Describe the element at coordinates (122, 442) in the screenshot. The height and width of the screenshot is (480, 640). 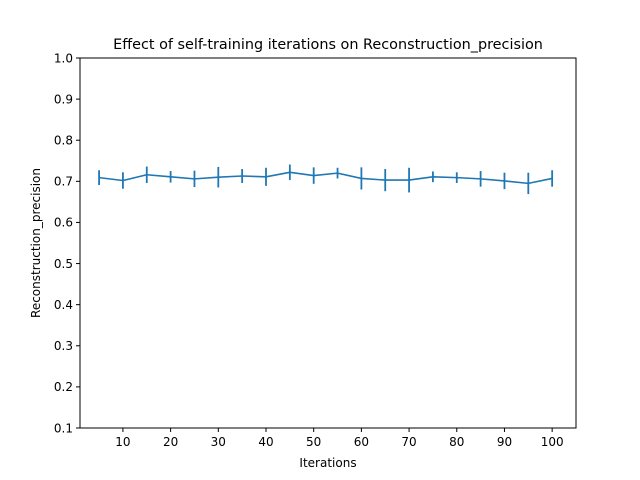
I see `x-tick-label: 10` at that location.